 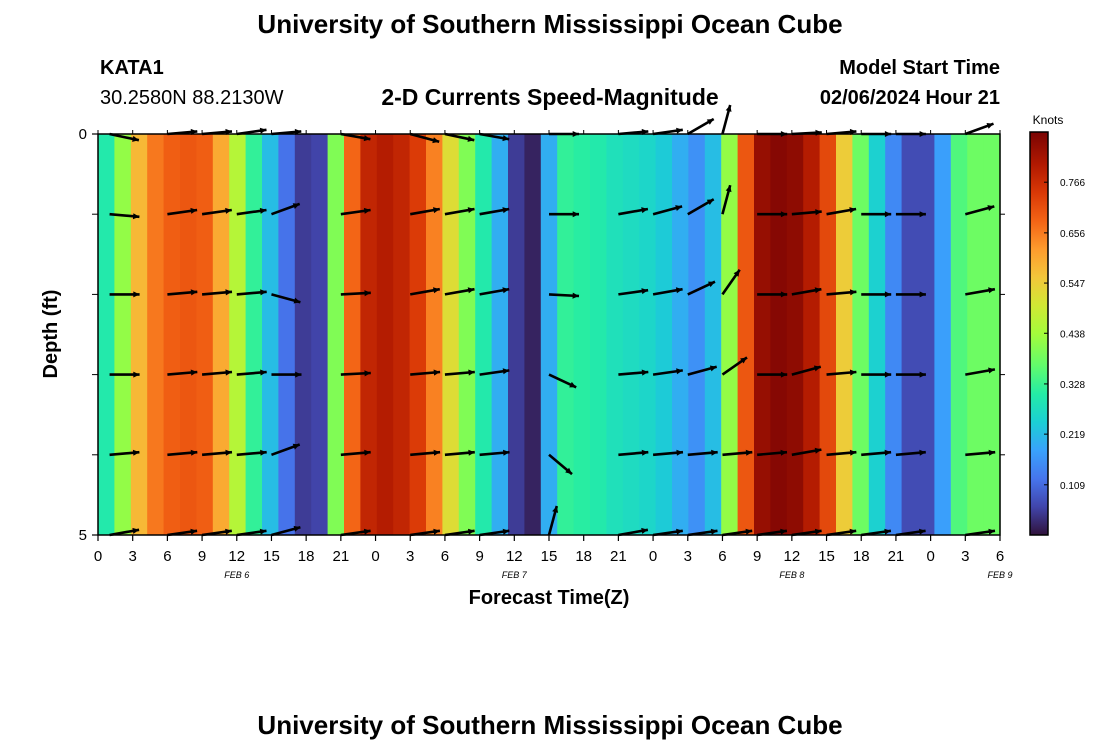 I want to click on model-start-label: Model Start Time, so click(x=919, y=68).